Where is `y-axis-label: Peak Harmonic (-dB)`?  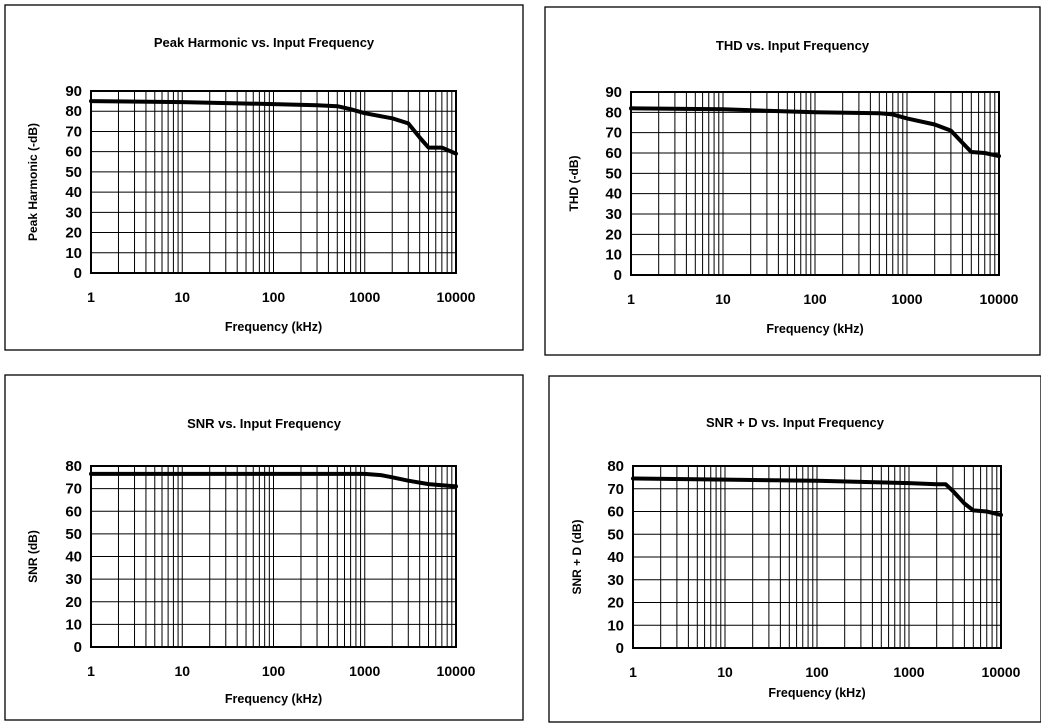
y-axis-label: Peak Harmonic (-dB) is located at coordinates (33, 182).